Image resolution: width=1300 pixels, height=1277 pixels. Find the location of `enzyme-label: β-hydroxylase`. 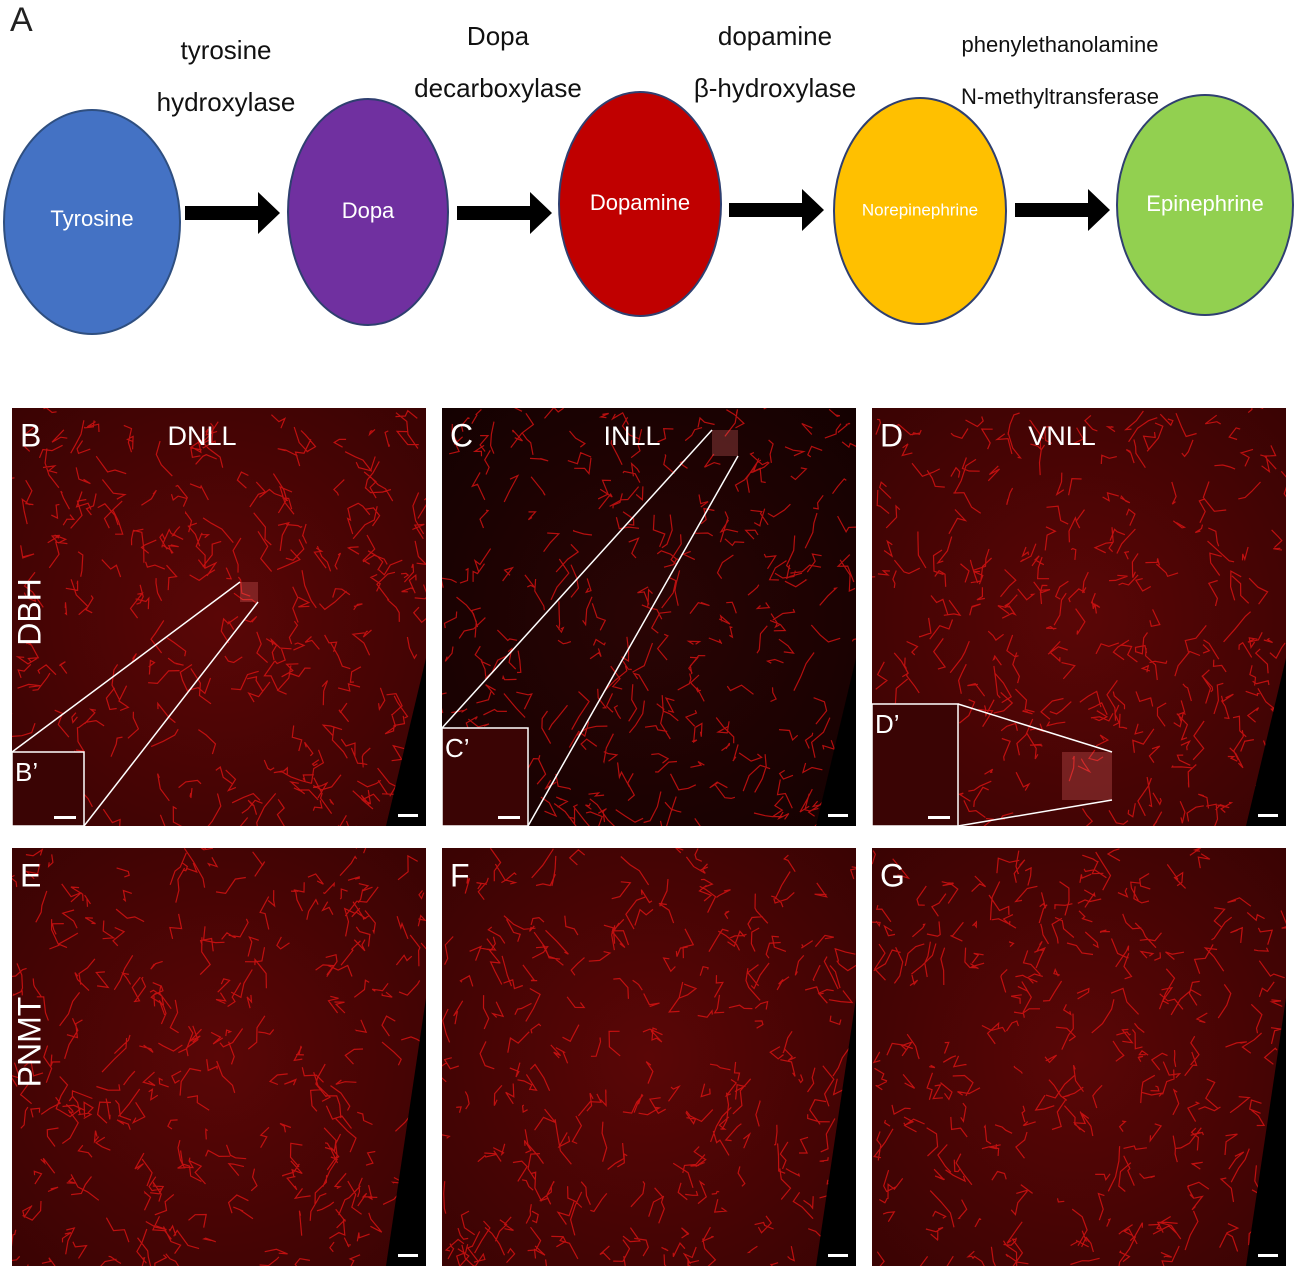

enzyme-label: β-hydroxylase is located at coordinates (775, 88).